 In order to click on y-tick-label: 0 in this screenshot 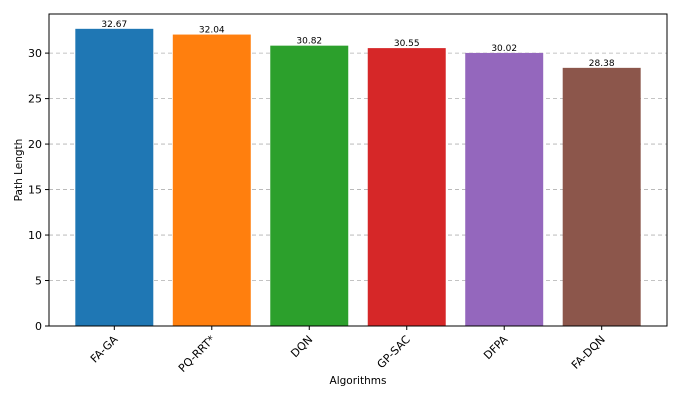, I will do `click(38, 326)`.